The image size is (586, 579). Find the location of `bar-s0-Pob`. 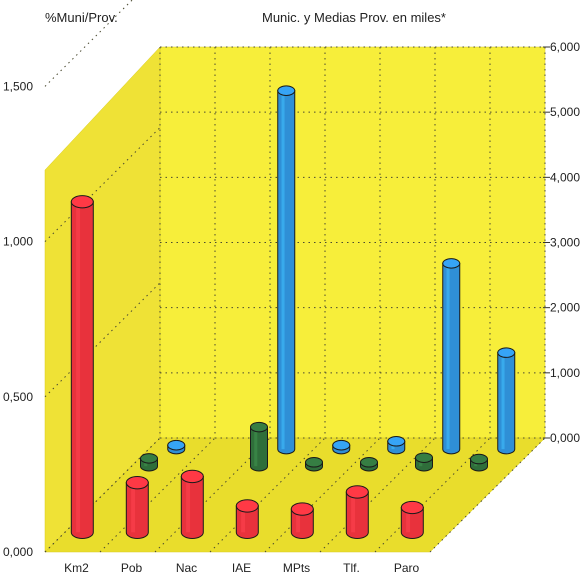

bar-s0-Pob is located at coordinates (137, 507).